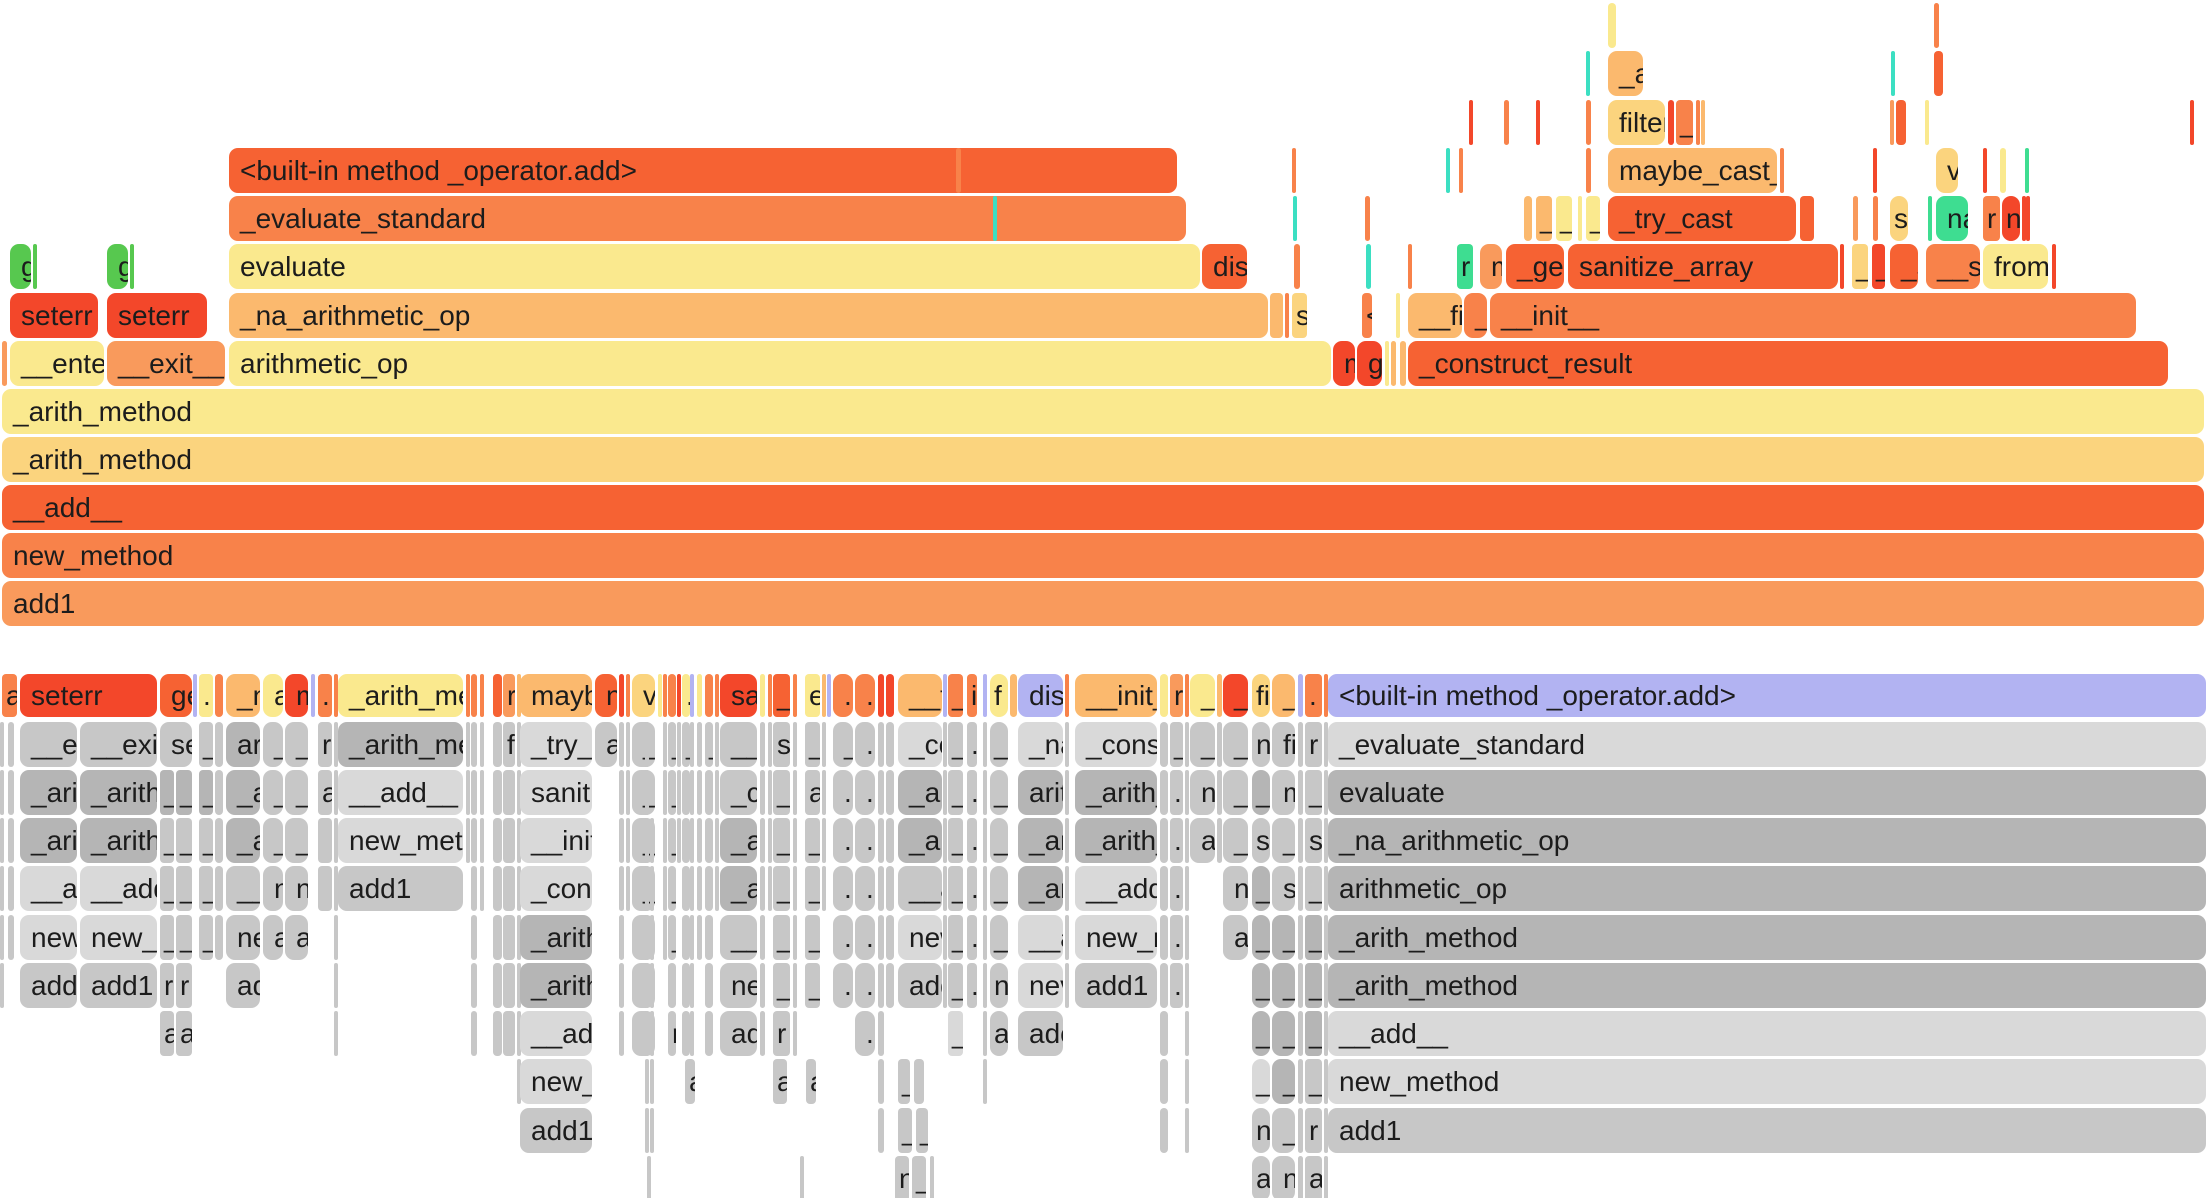  What do you see at coordinates (1116, 840) in the screenshot?
I see `sandwich-bar: _arith_` at bounding box center [1116, 840].